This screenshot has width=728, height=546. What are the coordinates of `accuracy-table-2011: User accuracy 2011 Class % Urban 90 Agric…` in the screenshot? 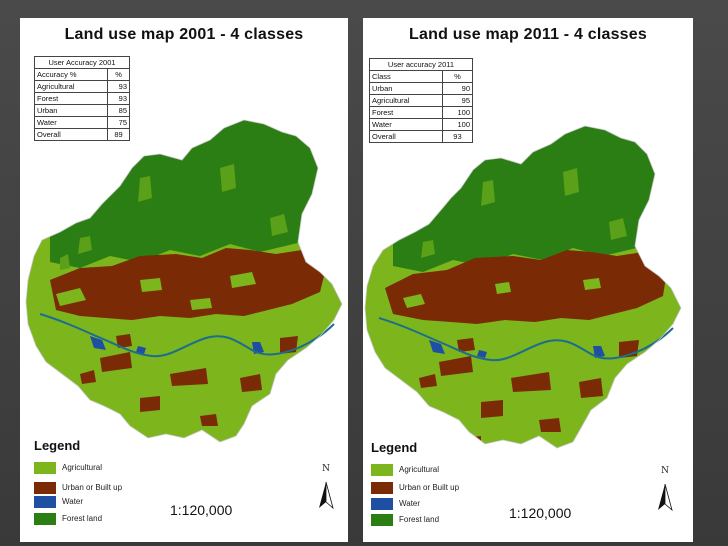 It's located at (421, 100).